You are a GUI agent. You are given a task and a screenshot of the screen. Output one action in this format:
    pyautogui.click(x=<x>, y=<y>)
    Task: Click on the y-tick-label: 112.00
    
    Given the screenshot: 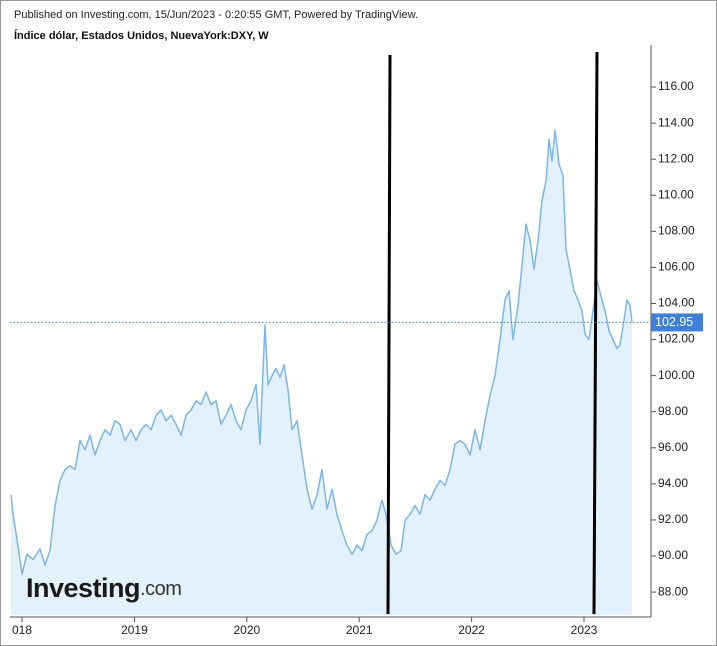 What is the action you would take?
    pyautogui.click(x=676, y=158)
    